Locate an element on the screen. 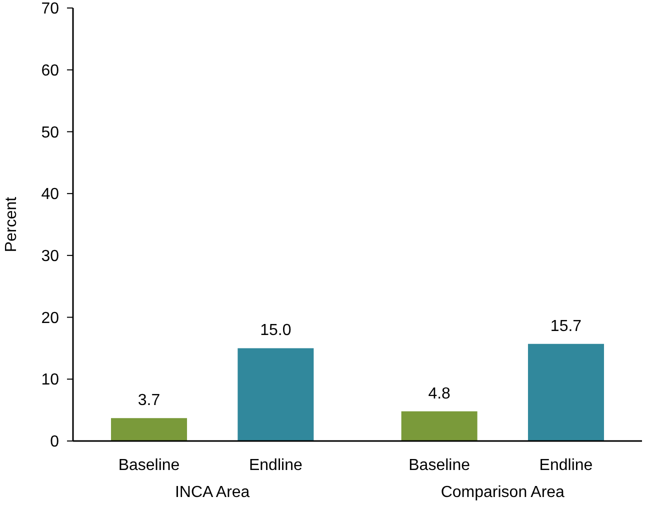 This screenshot has height=505, width=646. y-tick-label: 0 is located at coordinates (55, 442).